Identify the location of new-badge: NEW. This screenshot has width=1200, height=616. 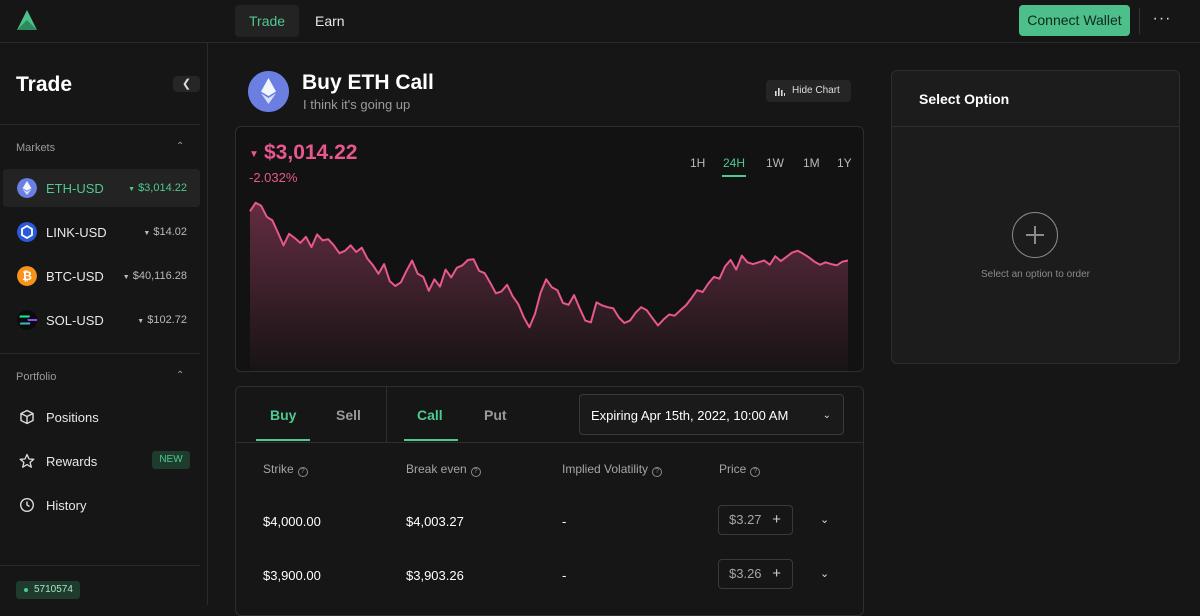
(171, 460).